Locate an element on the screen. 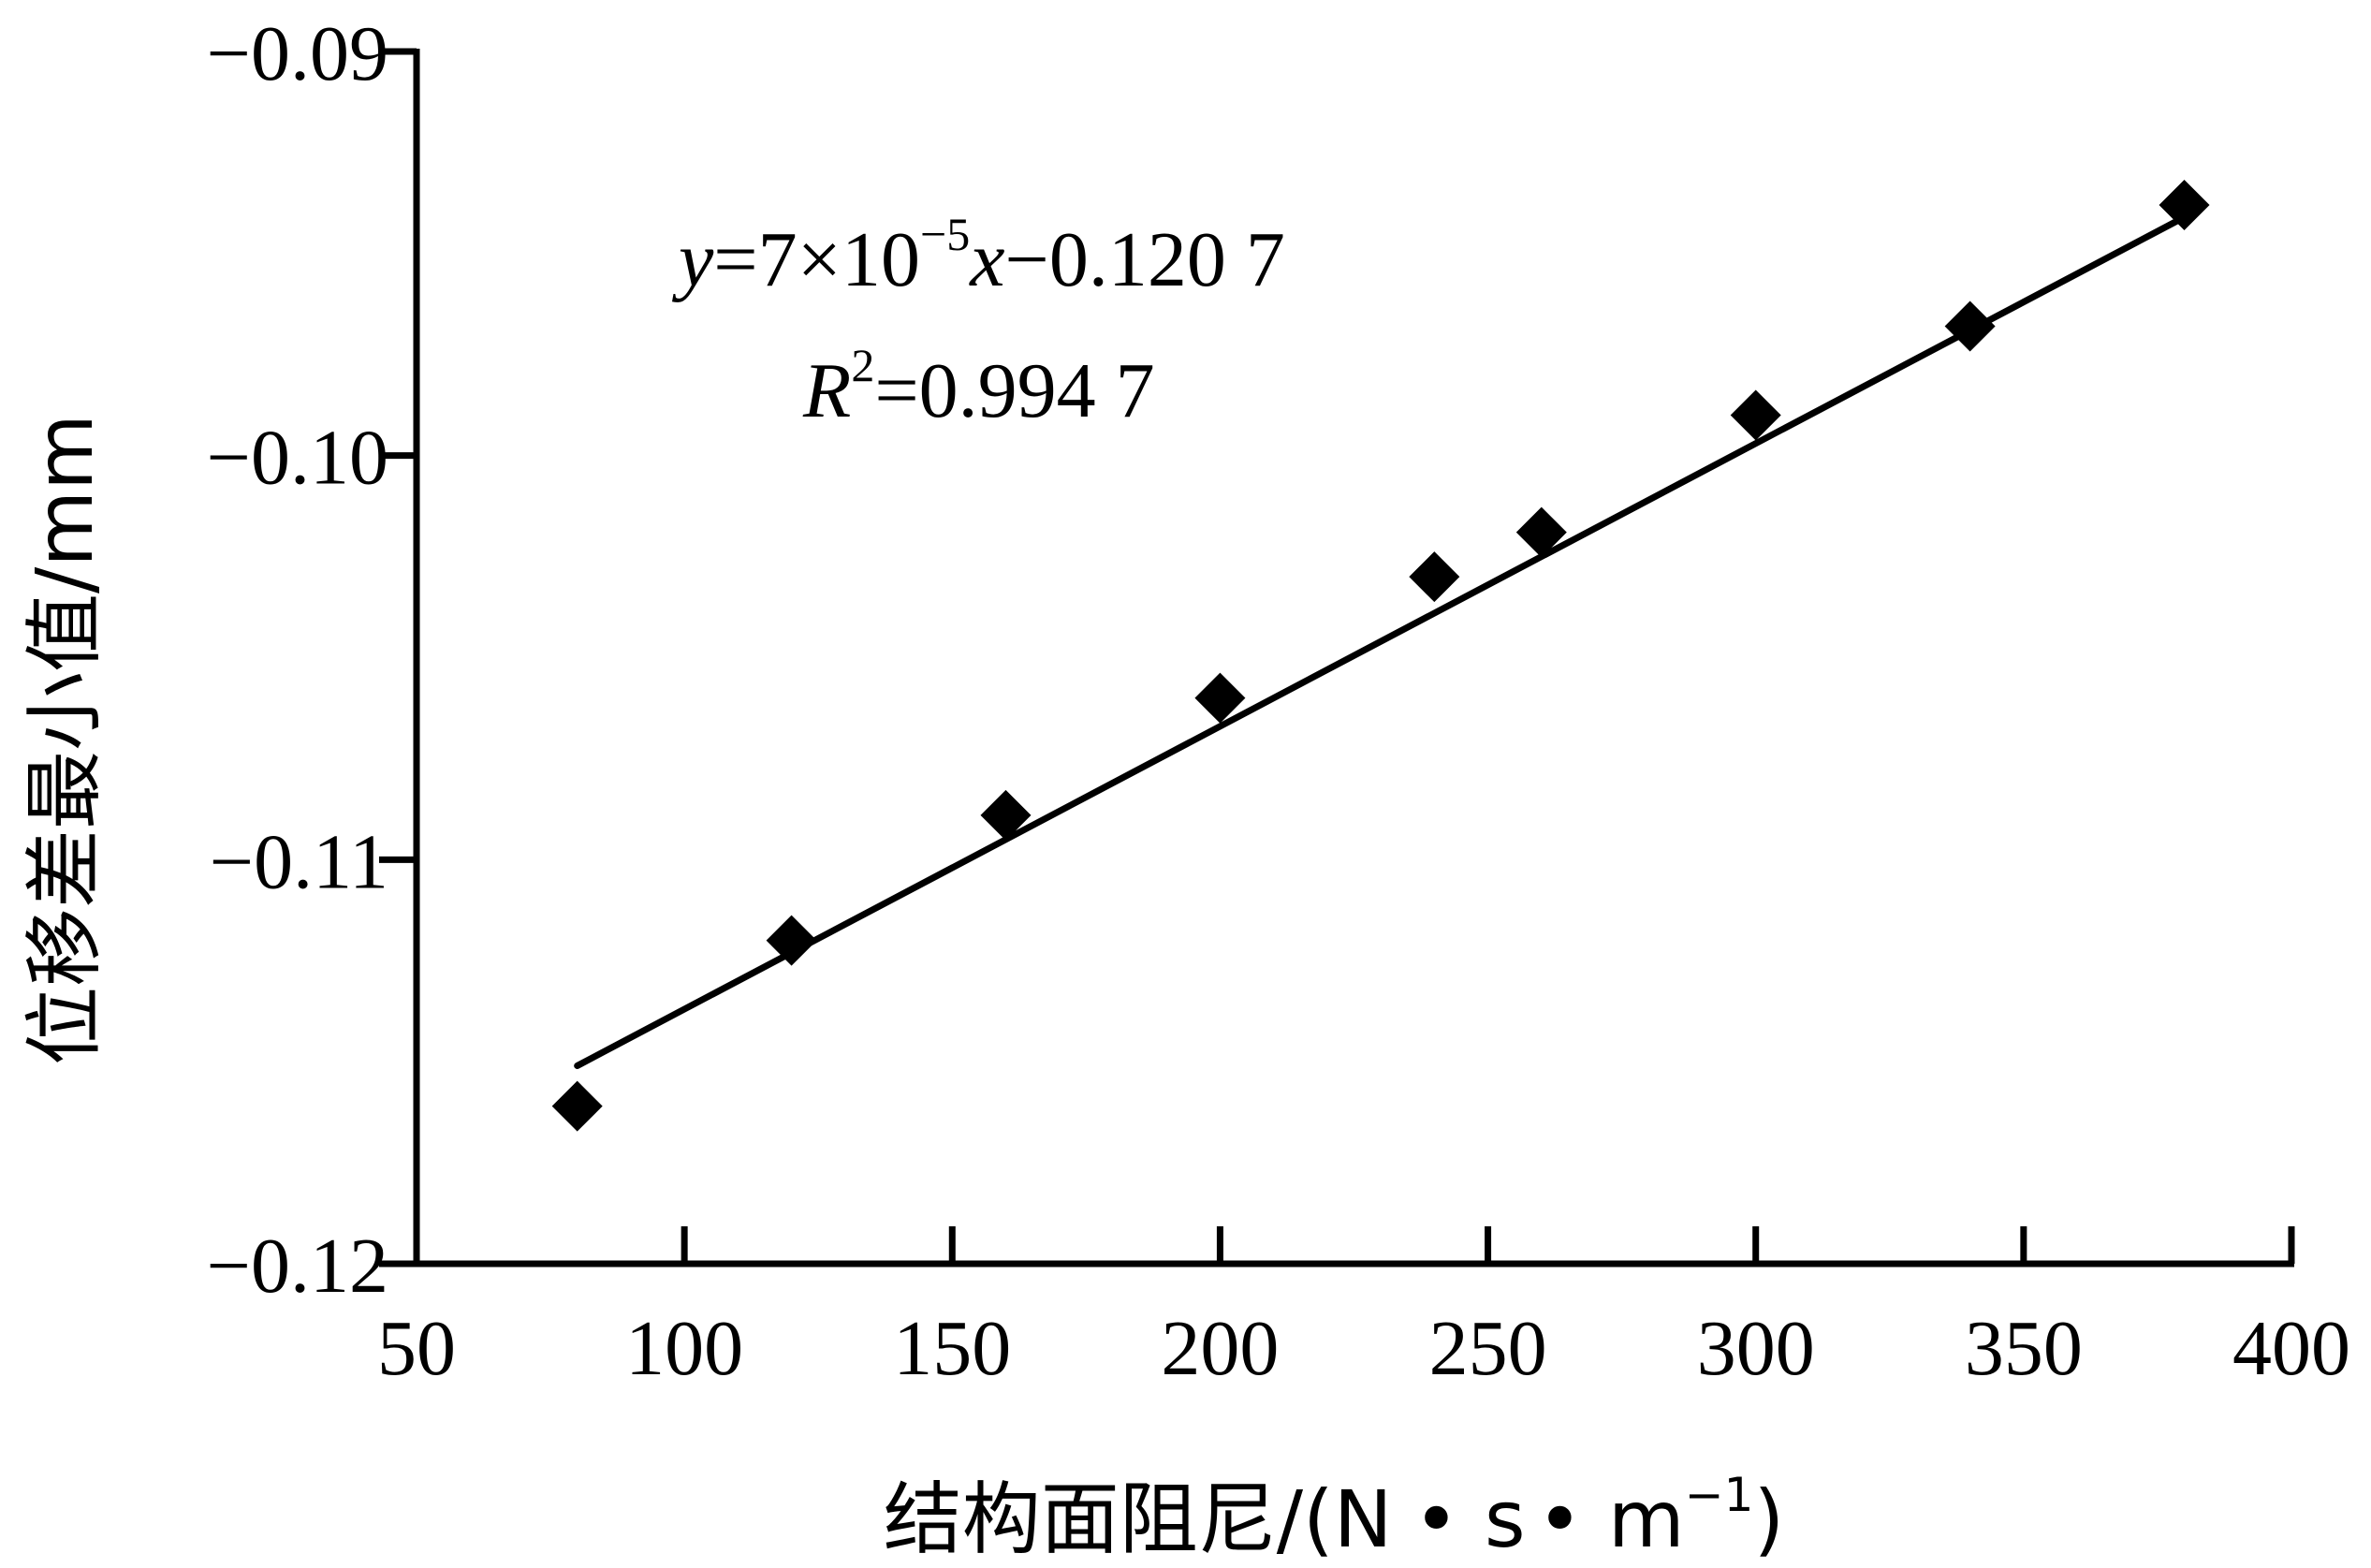 The height and width of the screenshot is (1568, 2371). x-tick-label: 50 is located at coordinates (416, 1348).